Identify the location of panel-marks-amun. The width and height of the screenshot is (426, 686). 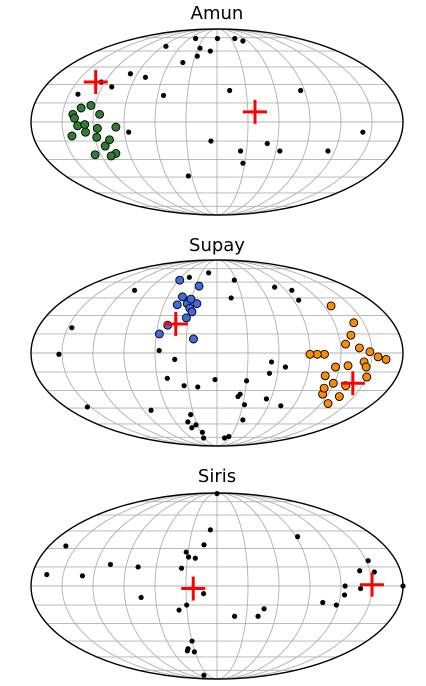
(216, 107).